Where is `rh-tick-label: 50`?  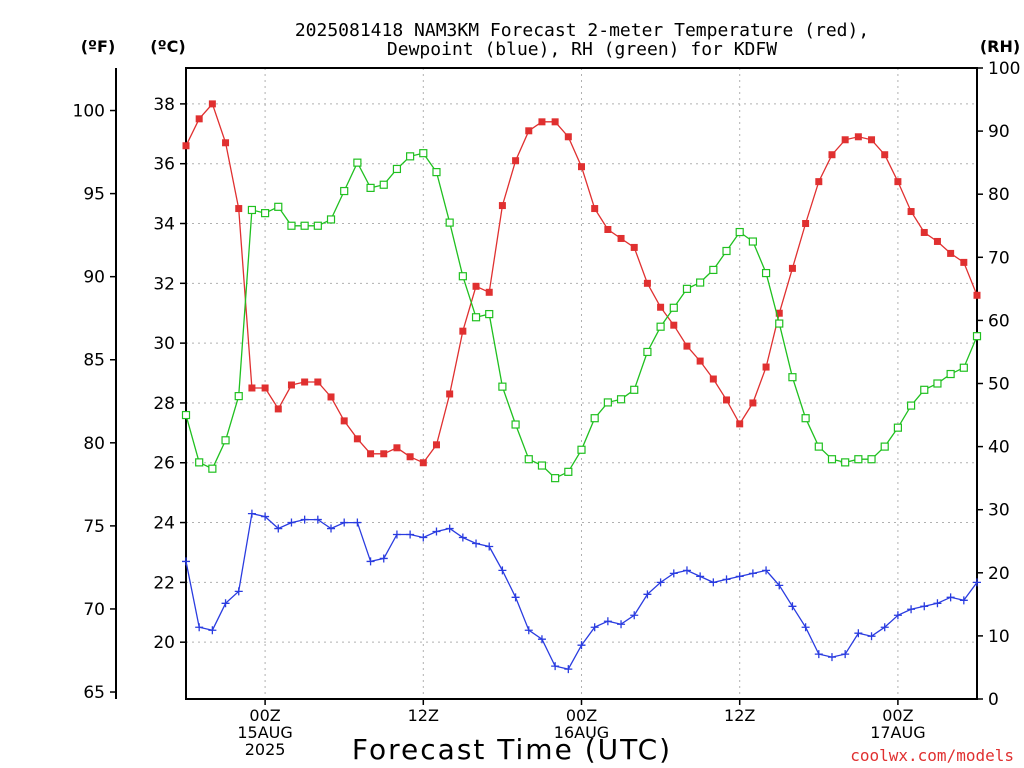
rh-tick-label: 50 is located at coordinates (999, 385).